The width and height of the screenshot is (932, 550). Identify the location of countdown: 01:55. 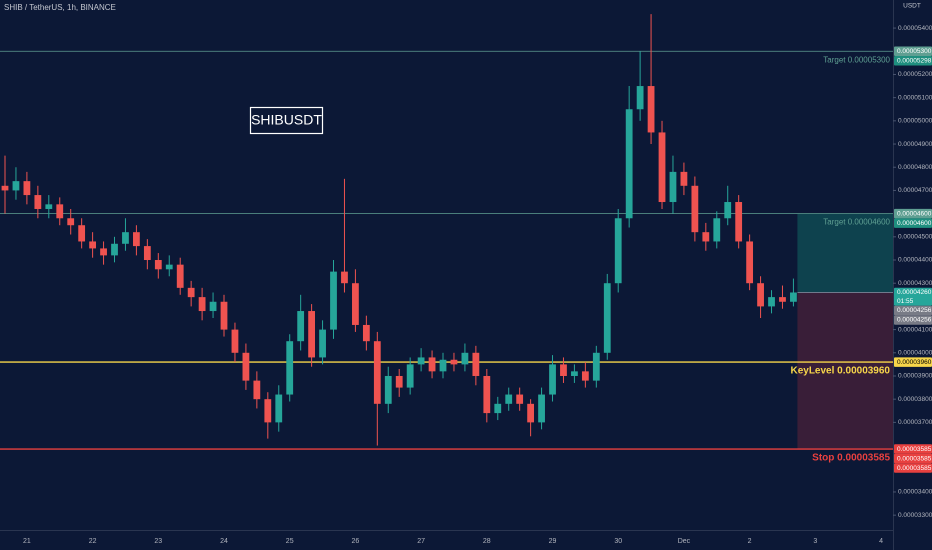
(905, 301).